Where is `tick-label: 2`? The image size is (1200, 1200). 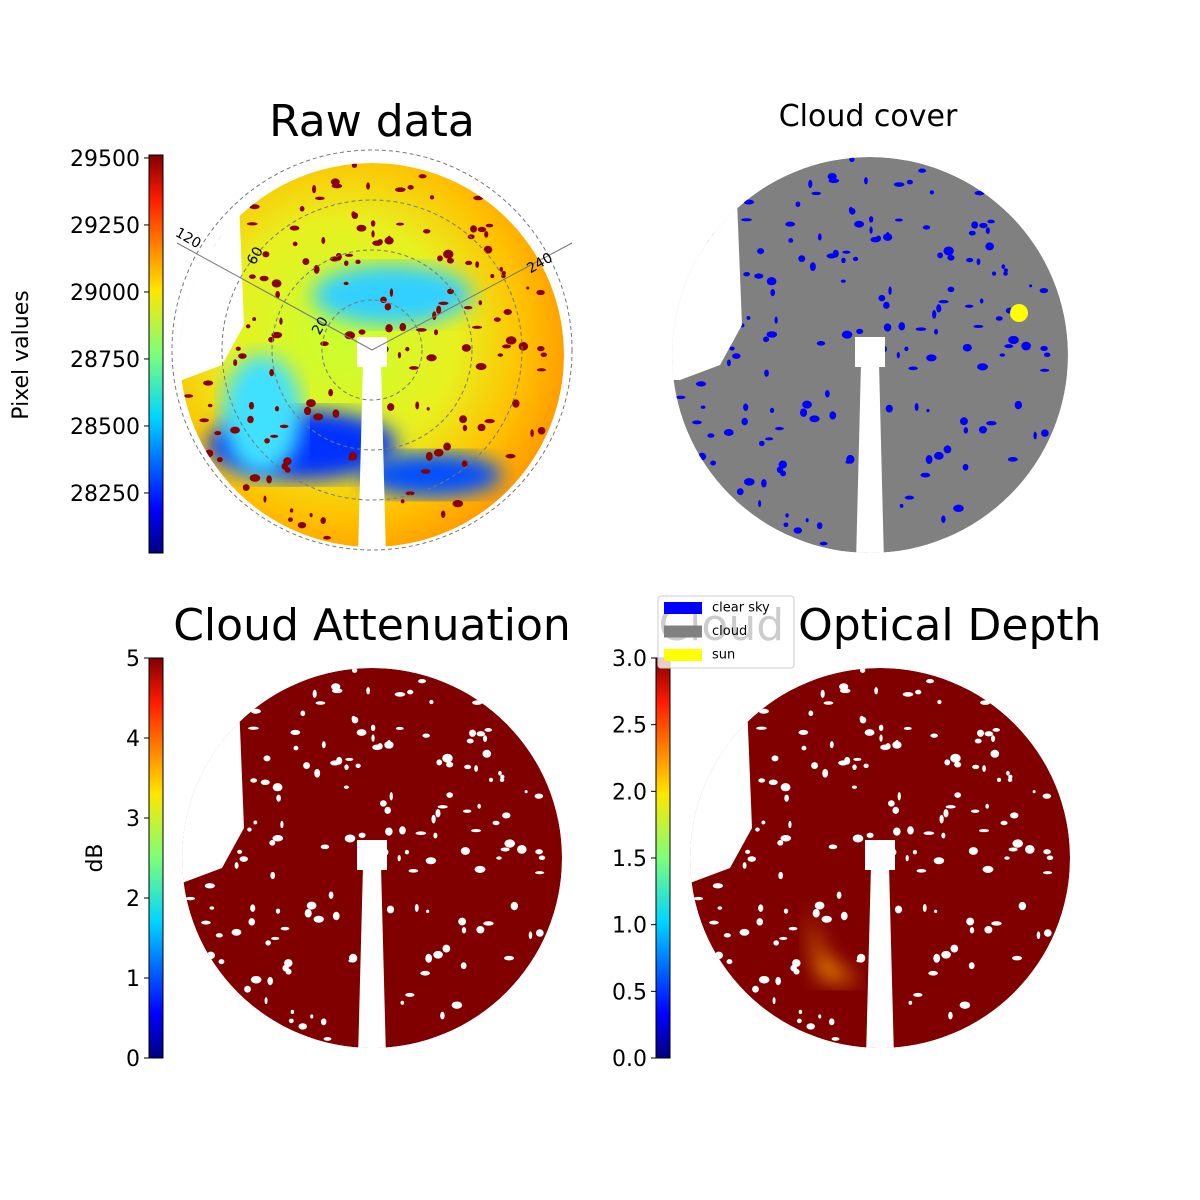
tick-label: 2 is located at coordinates (133, 899).